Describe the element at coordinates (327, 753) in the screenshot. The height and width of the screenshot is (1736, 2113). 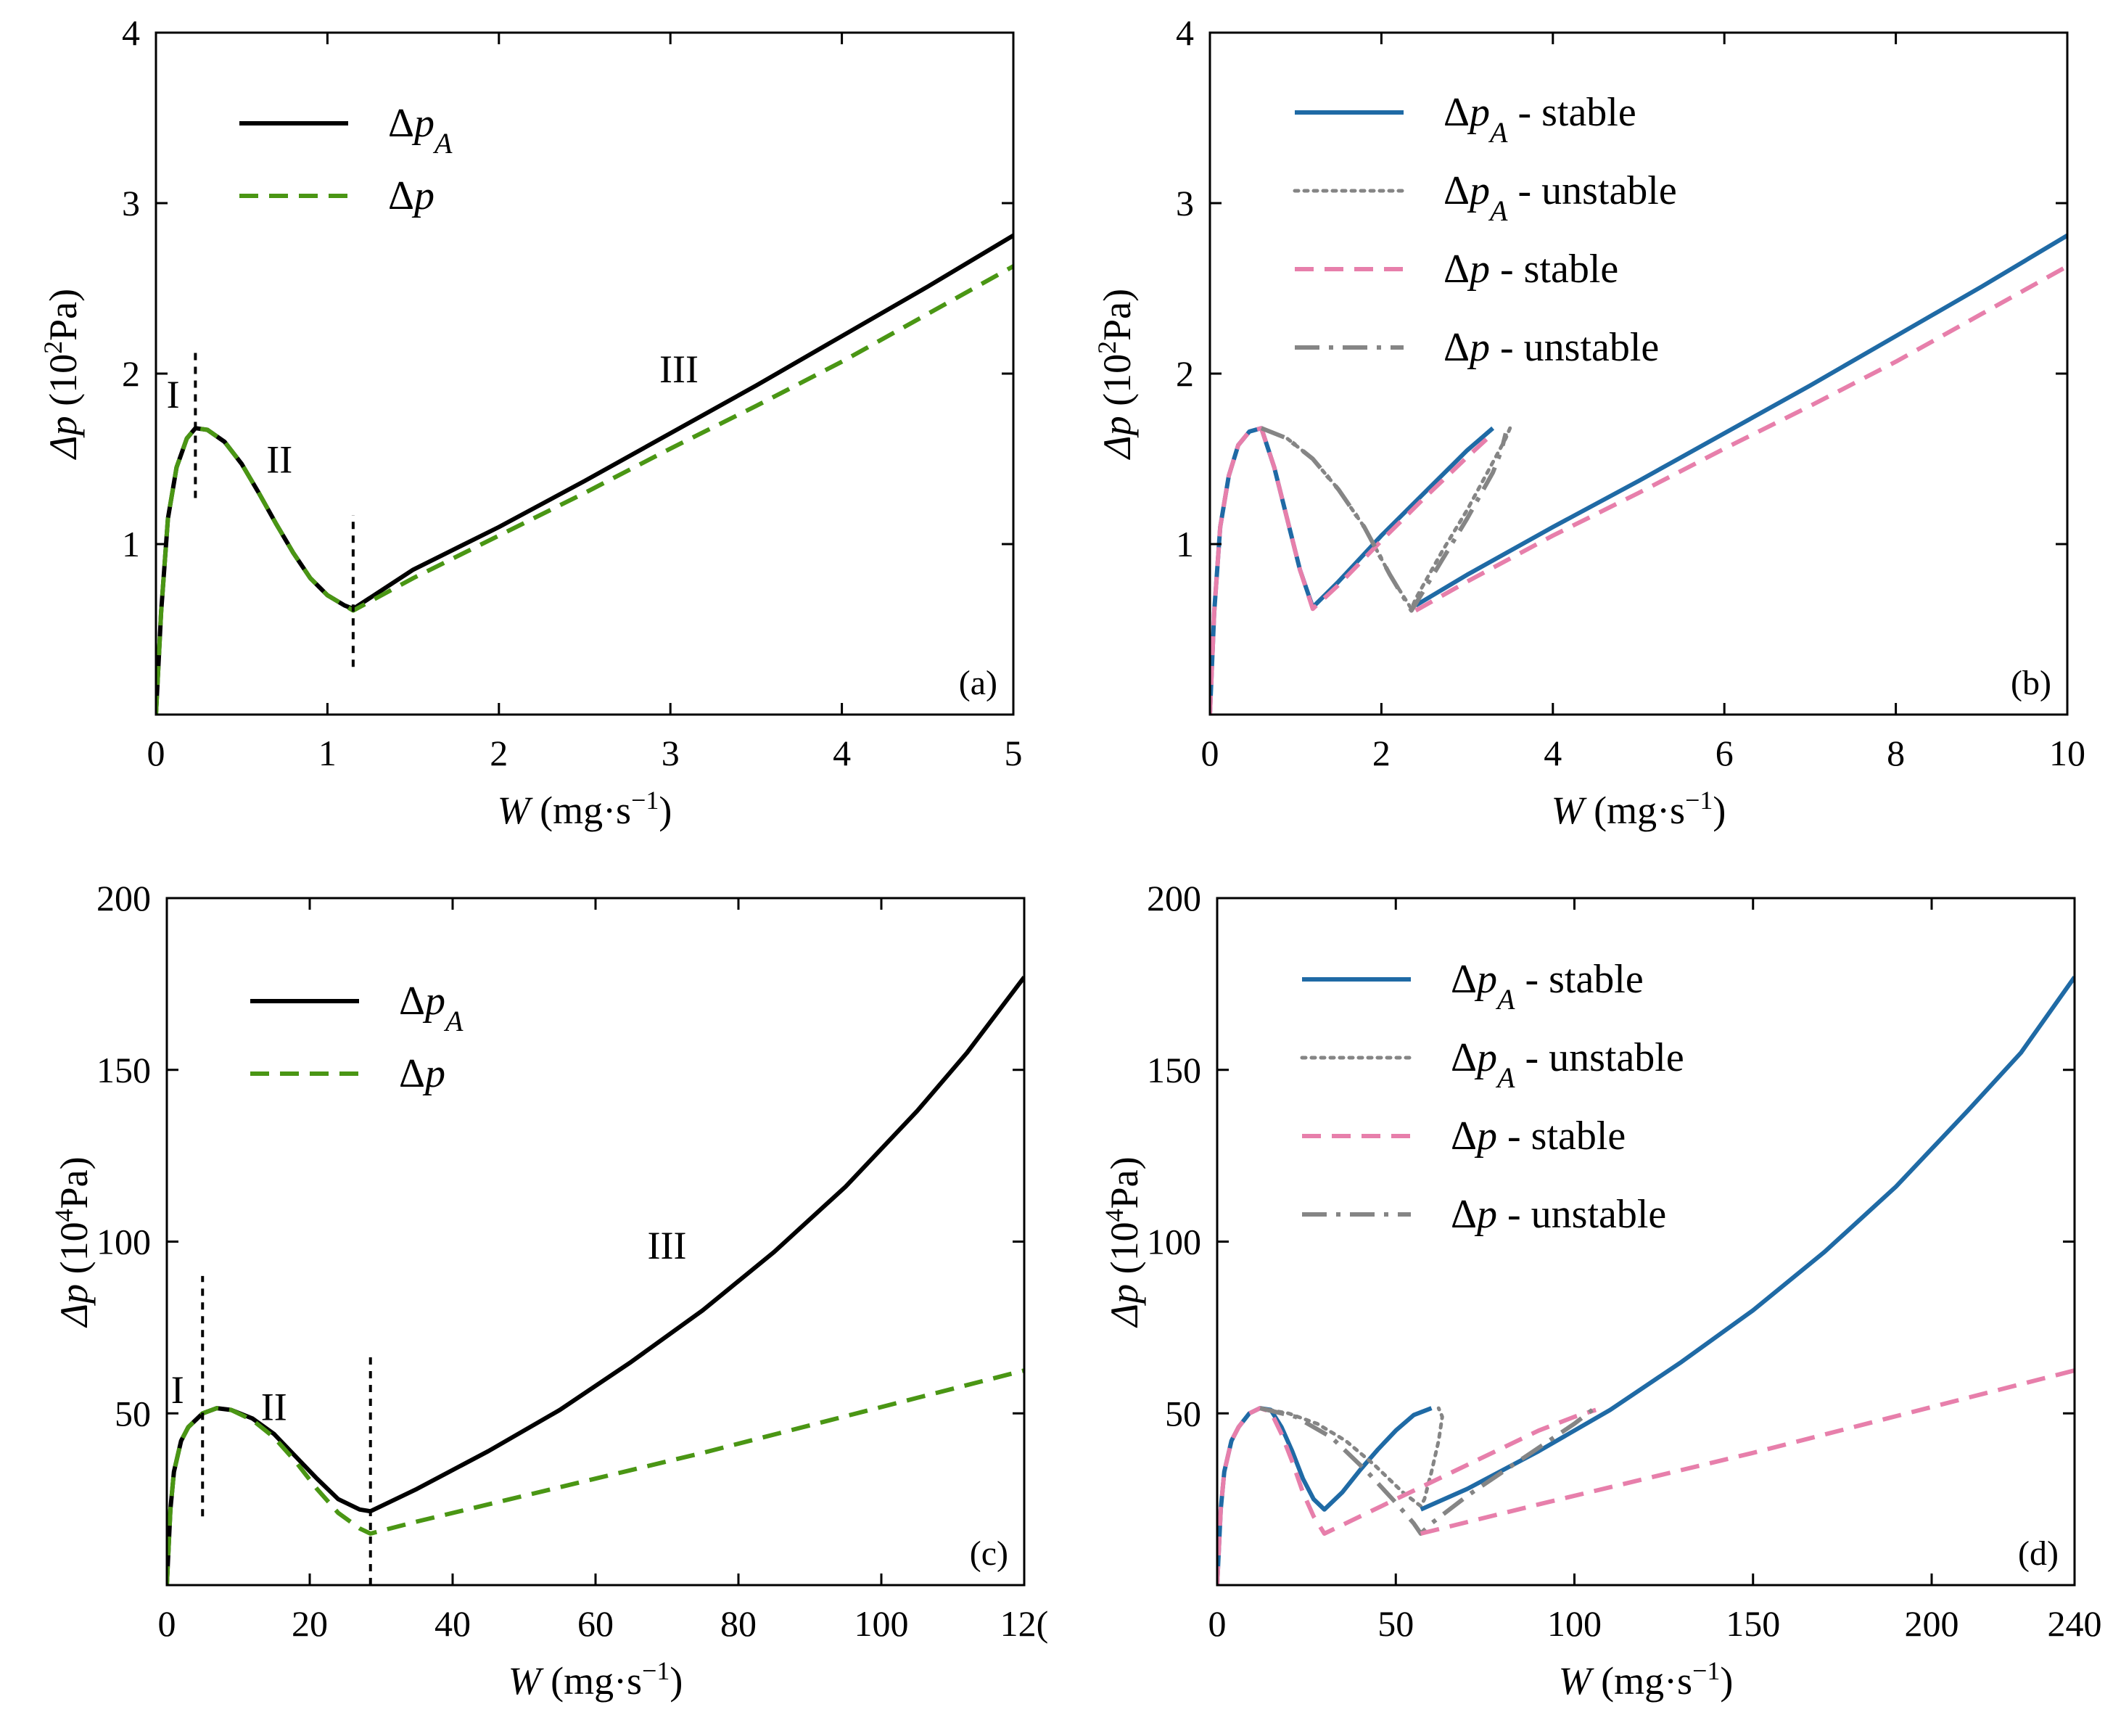
I see `x-tick-label: 1` at that location.